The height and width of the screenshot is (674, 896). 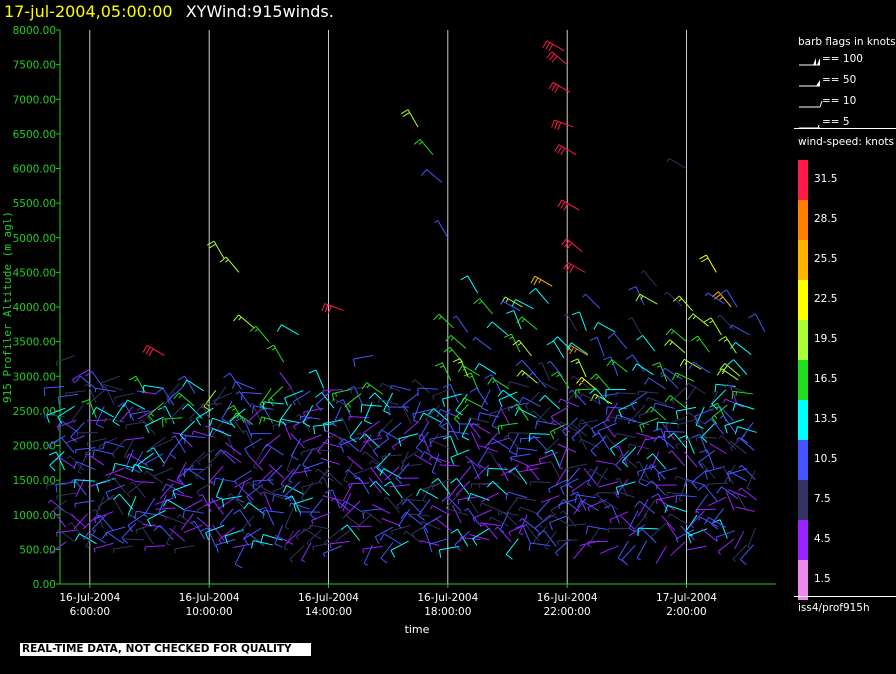 What do you see at coordinates (842, 59) in the screenshot?
I see `barb-legend-label: == 100` at bounding box center [842, 59].